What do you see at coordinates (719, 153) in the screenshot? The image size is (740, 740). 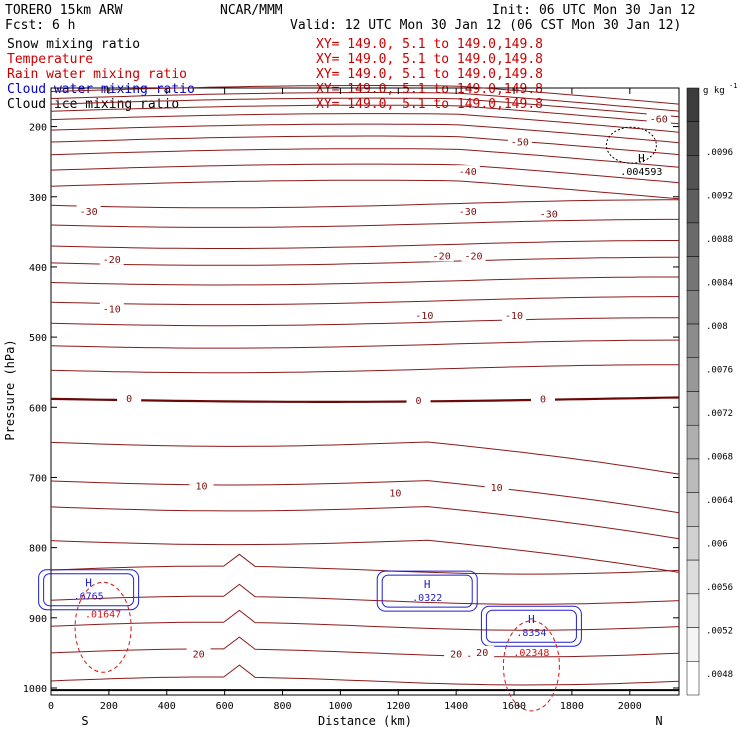 I see `colorbar-label: .0096` at bounding box center [719, 153].